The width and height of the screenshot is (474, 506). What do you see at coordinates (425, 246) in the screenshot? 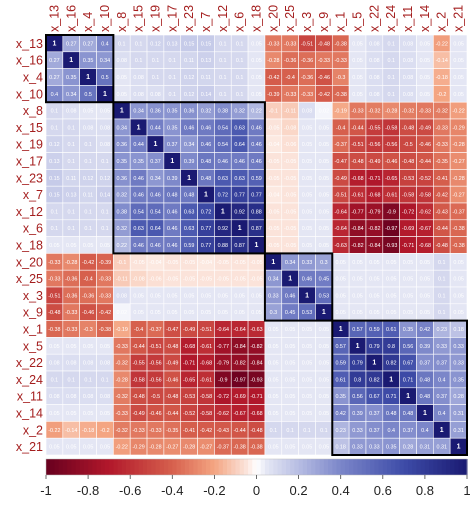
I see `cell-value-label: -0.68` at bounding box center [425, 246].